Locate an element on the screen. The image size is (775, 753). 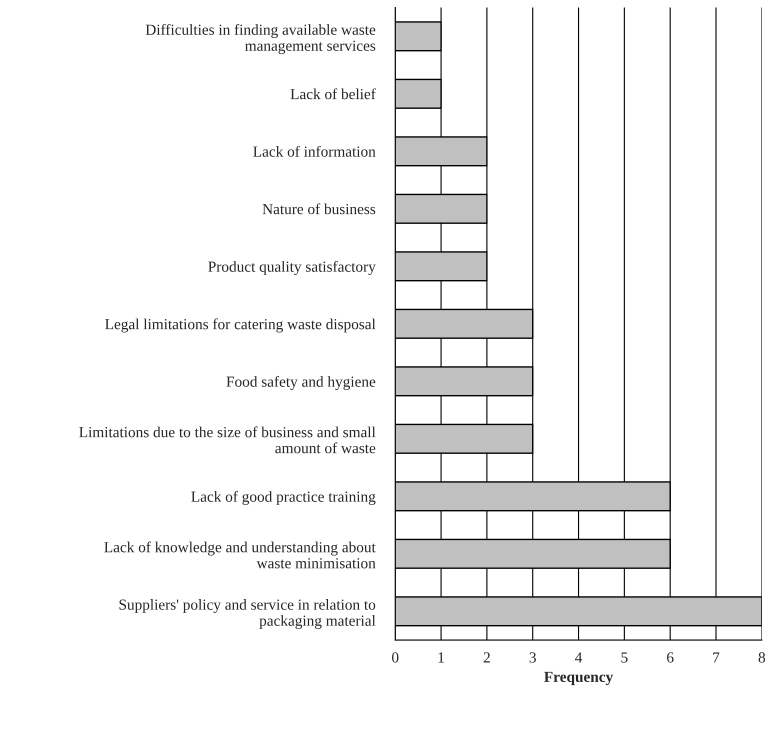
y-tick-label: Product quality satisfactory is located at coordinates (292, 267).